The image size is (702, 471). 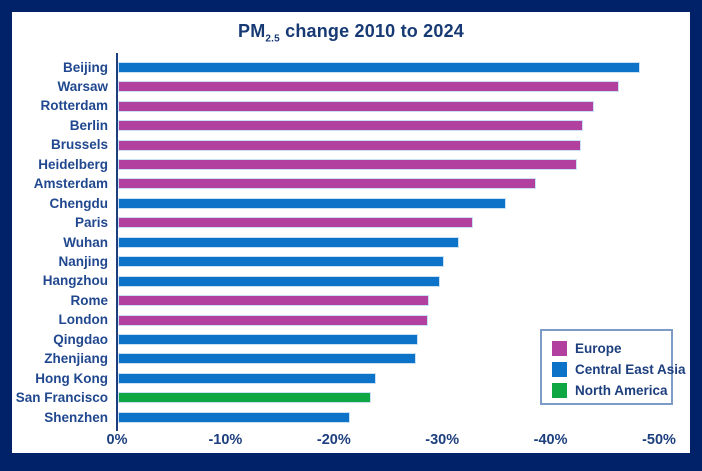 I want to click on category-label: Qingdao, so click(x=80, y=339).